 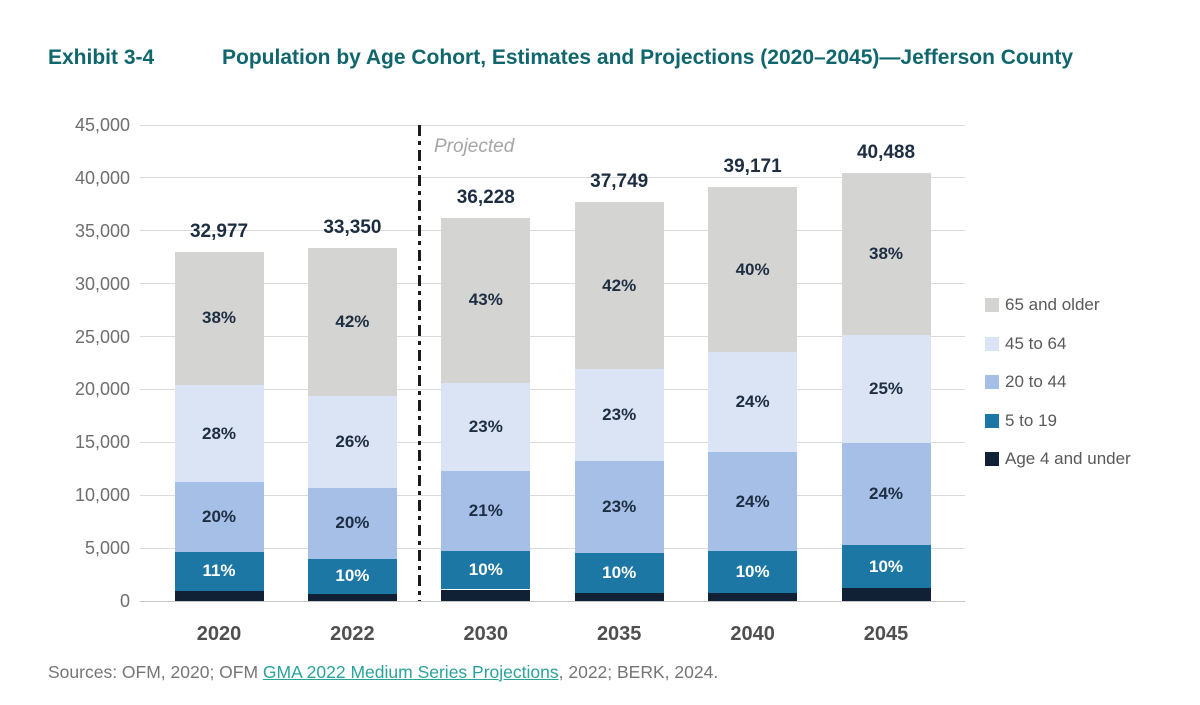 What do you see at coordinates (155, 672) in the screenshot?
I see `sources-prefix: Sources: OFM, 2020; OFM` at bounding box center [155, 672].